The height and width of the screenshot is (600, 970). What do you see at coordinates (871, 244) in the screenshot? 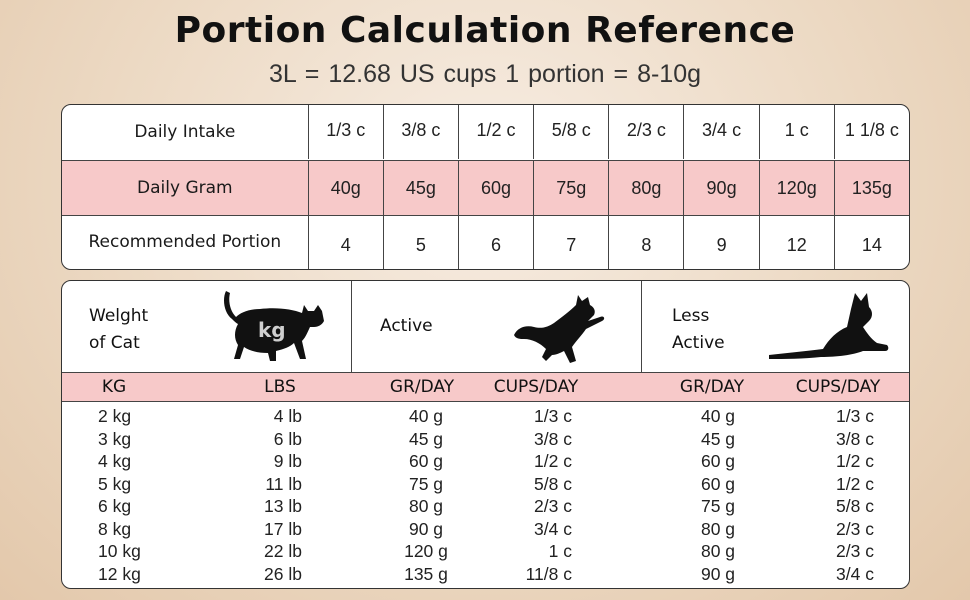
I see `intake-cell: 14` at bounding box center [871, 244].